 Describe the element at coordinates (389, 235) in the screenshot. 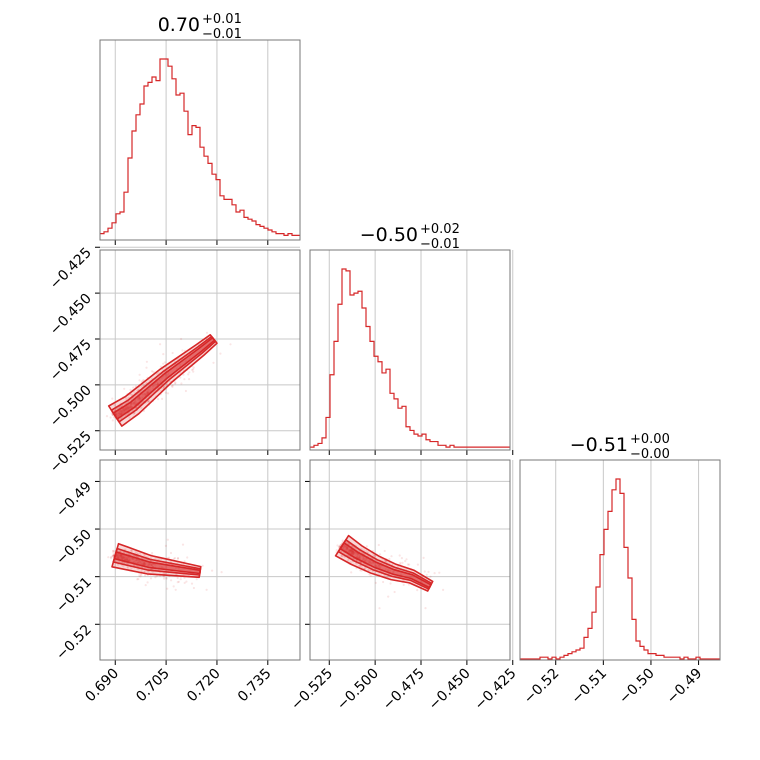

I see `hist-2-title: −0.50` at that location.